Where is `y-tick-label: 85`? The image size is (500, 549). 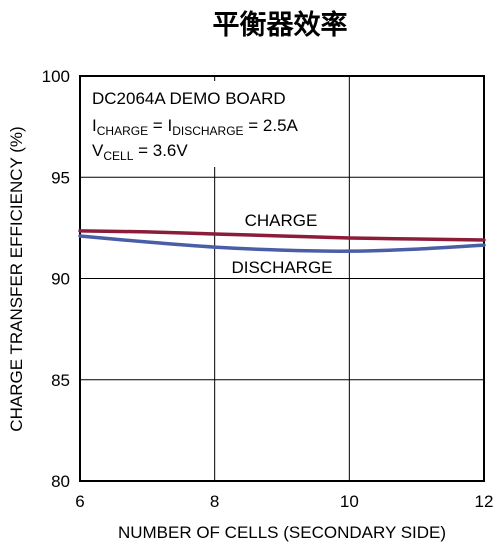 y-tick-label: 85 is located at coordinates (60, 380).